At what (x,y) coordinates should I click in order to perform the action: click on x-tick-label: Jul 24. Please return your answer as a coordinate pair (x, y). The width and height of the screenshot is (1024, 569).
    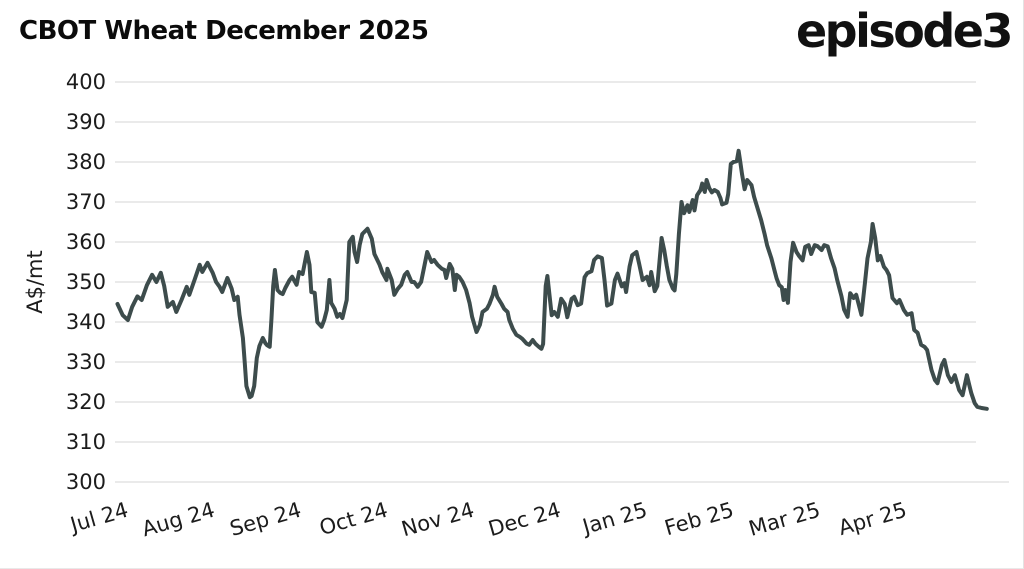
    Looking at the image, I should click on (98, 518).